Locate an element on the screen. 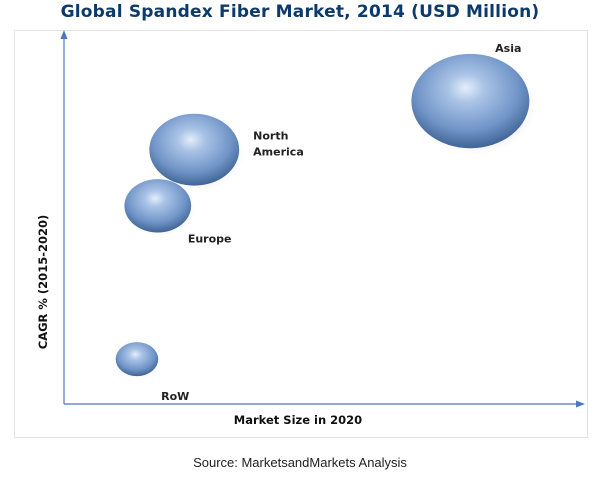 This screenshot has width=600, height=479. y-axis-arrow is located at coordinates (64, 34).